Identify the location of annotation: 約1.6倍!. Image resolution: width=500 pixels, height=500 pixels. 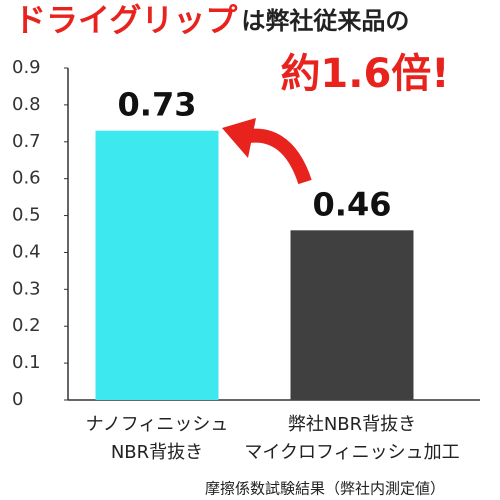
(364, 74).